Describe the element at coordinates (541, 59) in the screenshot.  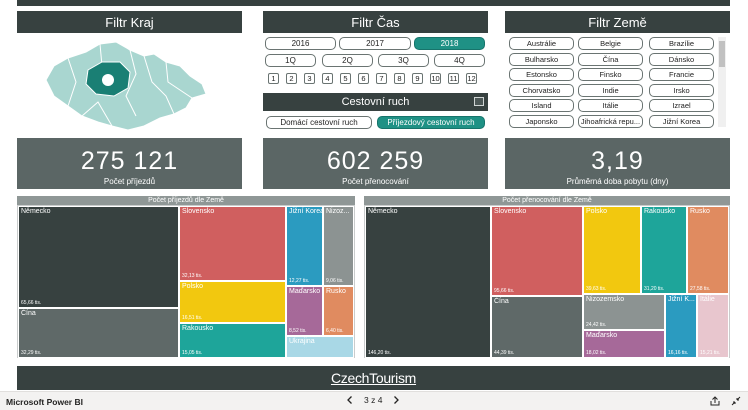
I see `country-option: Bulharsko` at that location.